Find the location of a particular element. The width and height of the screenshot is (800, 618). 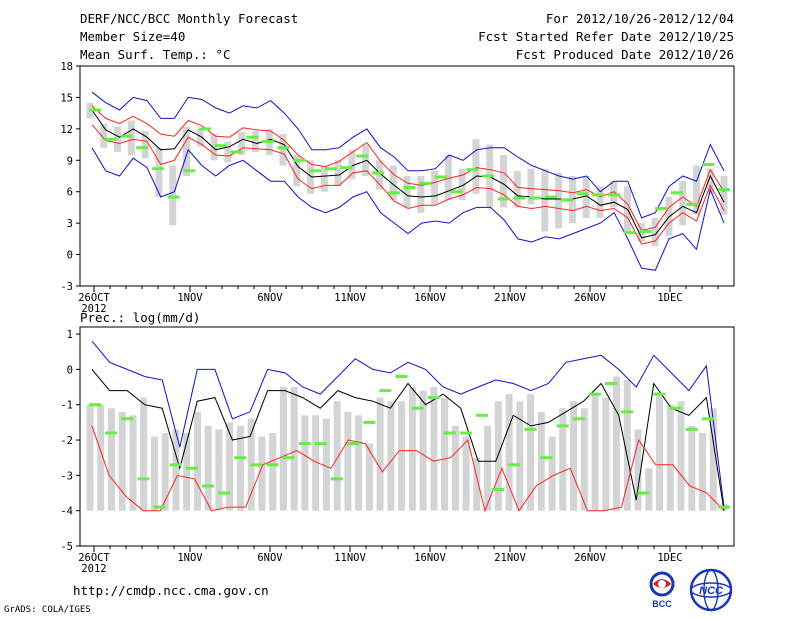

precip-y-tick-label: -5 is located at coordinates (66, 547).